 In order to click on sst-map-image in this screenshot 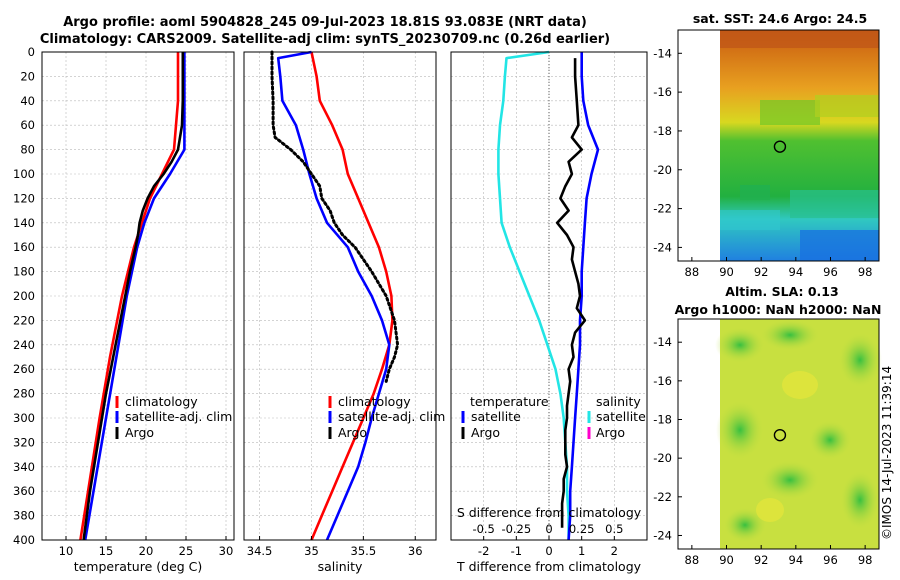, I will do `click(799, 145)`.